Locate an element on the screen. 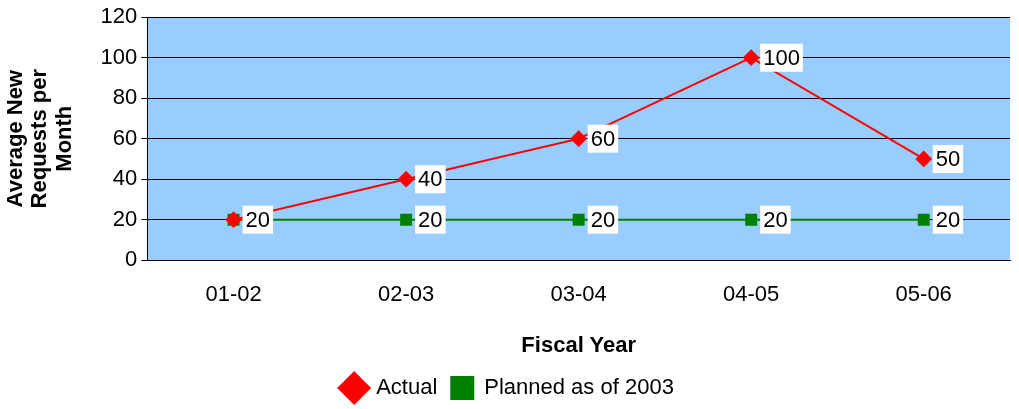 The width and height of the screenshot is (1019, 409). y-axis-title: Average New Requests per Month is located at coordinates (39, 138).